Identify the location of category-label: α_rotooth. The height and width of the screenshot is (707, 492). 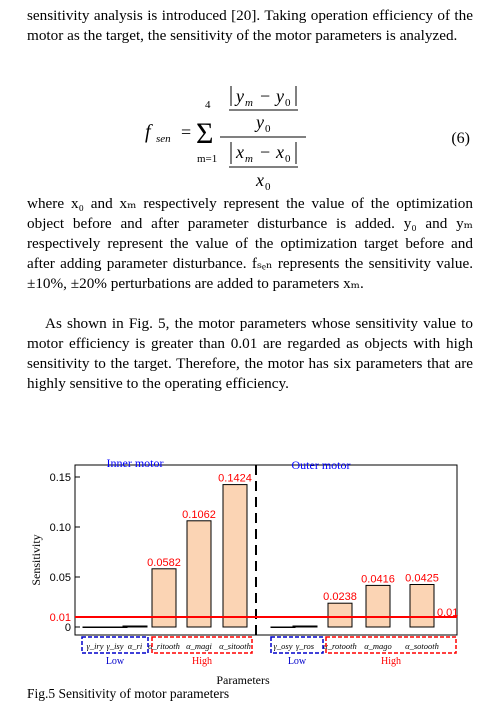
(339, 646).